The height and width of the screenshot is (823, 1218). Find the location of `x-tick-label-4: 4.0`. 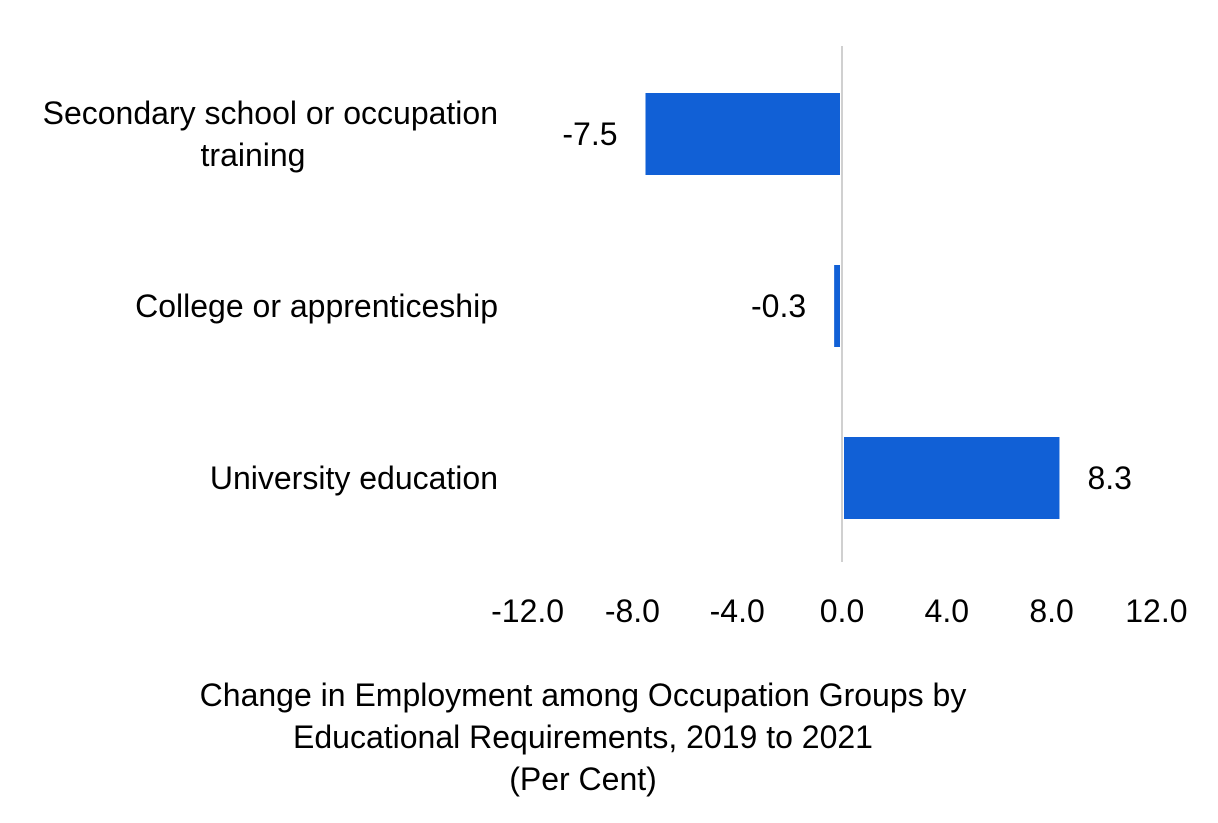

x-tick-label-4: 4.0 is located at coordinates (947, 611).